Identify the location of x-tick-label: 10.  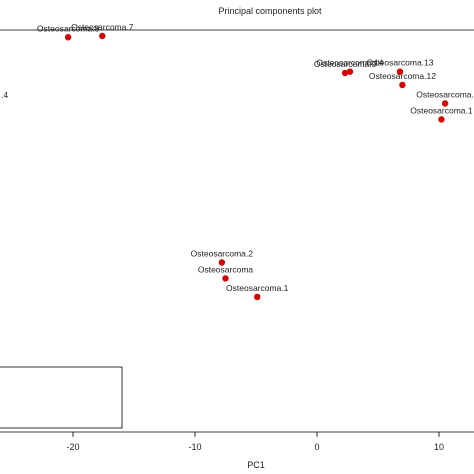
(439, 447).